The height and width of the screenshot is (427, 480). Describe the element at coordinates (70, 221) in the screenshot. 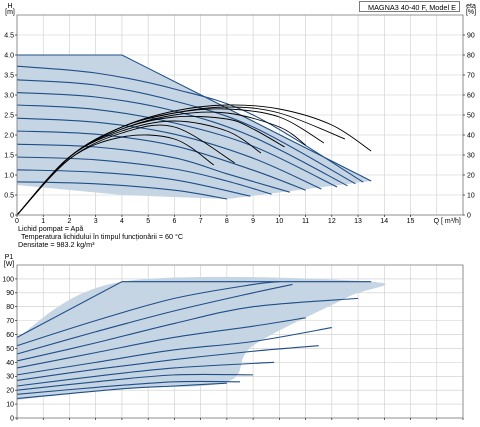

I see `head-xtick-label: 2` at that location.